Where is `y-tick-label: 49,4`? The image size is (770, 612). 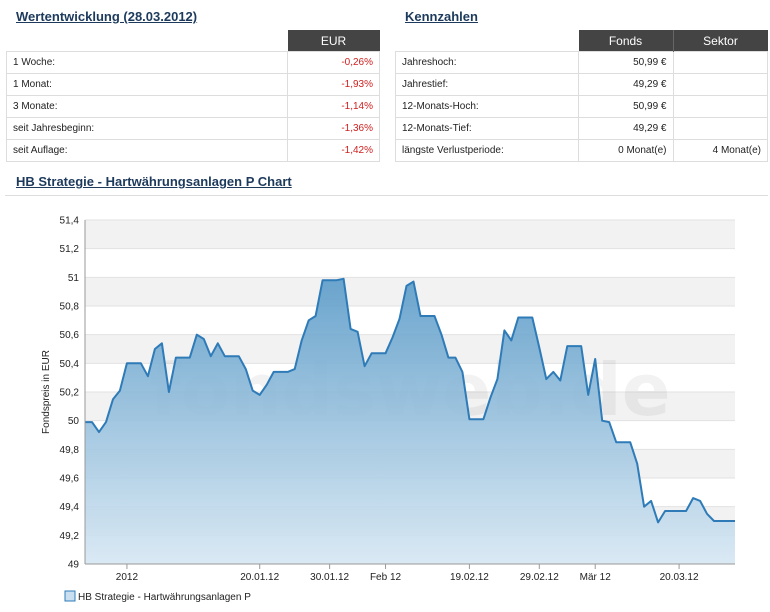 y-tick-label: 49,4 is located at coordinates (70, 507).